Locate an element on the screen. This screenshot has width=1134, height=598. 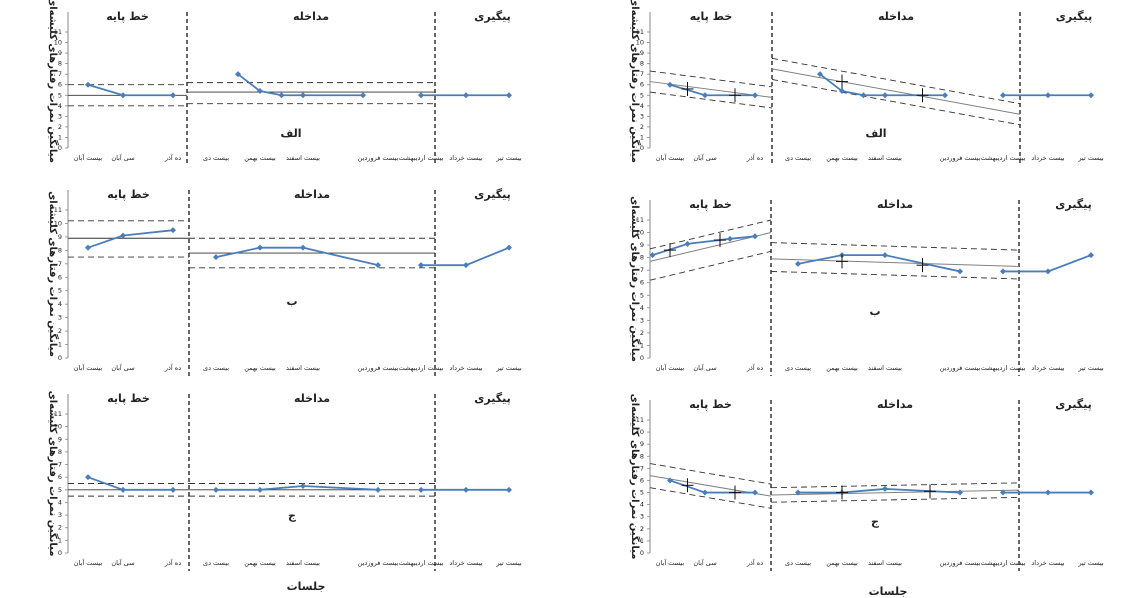
x-tick-label: بیست اردیبهشت is located at coordinates (1003, 158).